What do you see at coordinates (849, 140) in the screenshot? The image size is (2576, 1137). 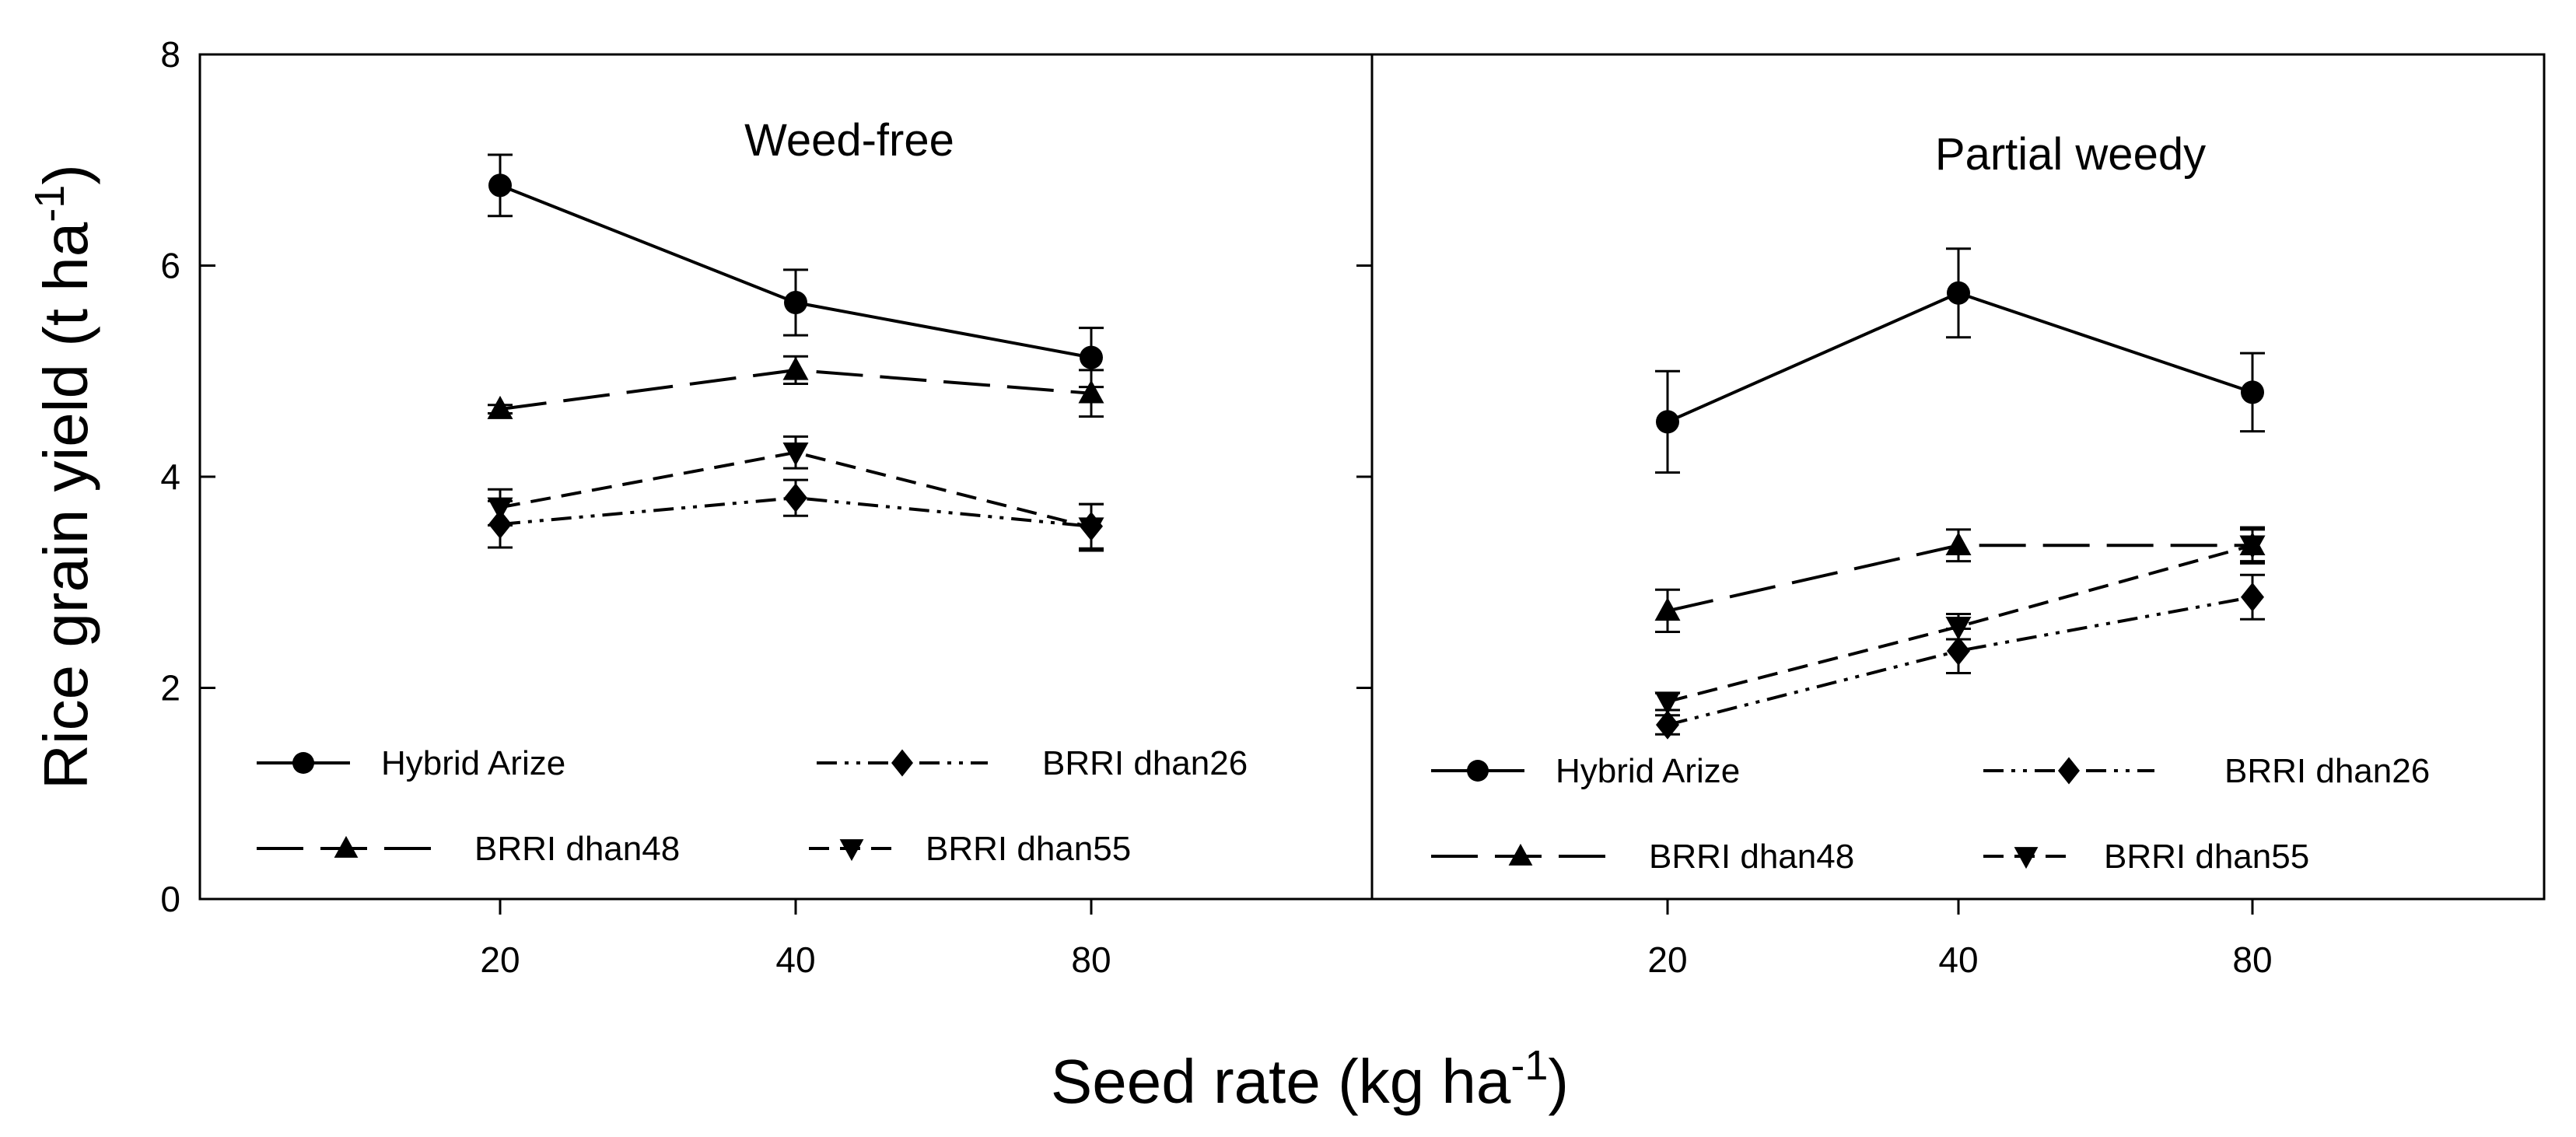 I see `panel-title-weed-free: Weed-free` at bounding box center [849, 140].